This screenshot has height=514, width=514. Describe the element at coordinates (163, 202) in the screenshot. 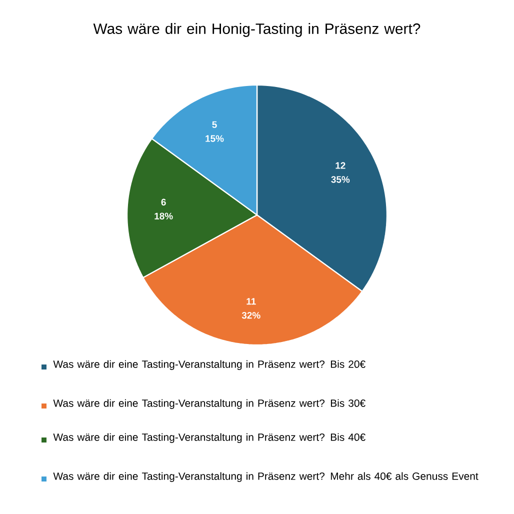

I see `text: 6` at that location.